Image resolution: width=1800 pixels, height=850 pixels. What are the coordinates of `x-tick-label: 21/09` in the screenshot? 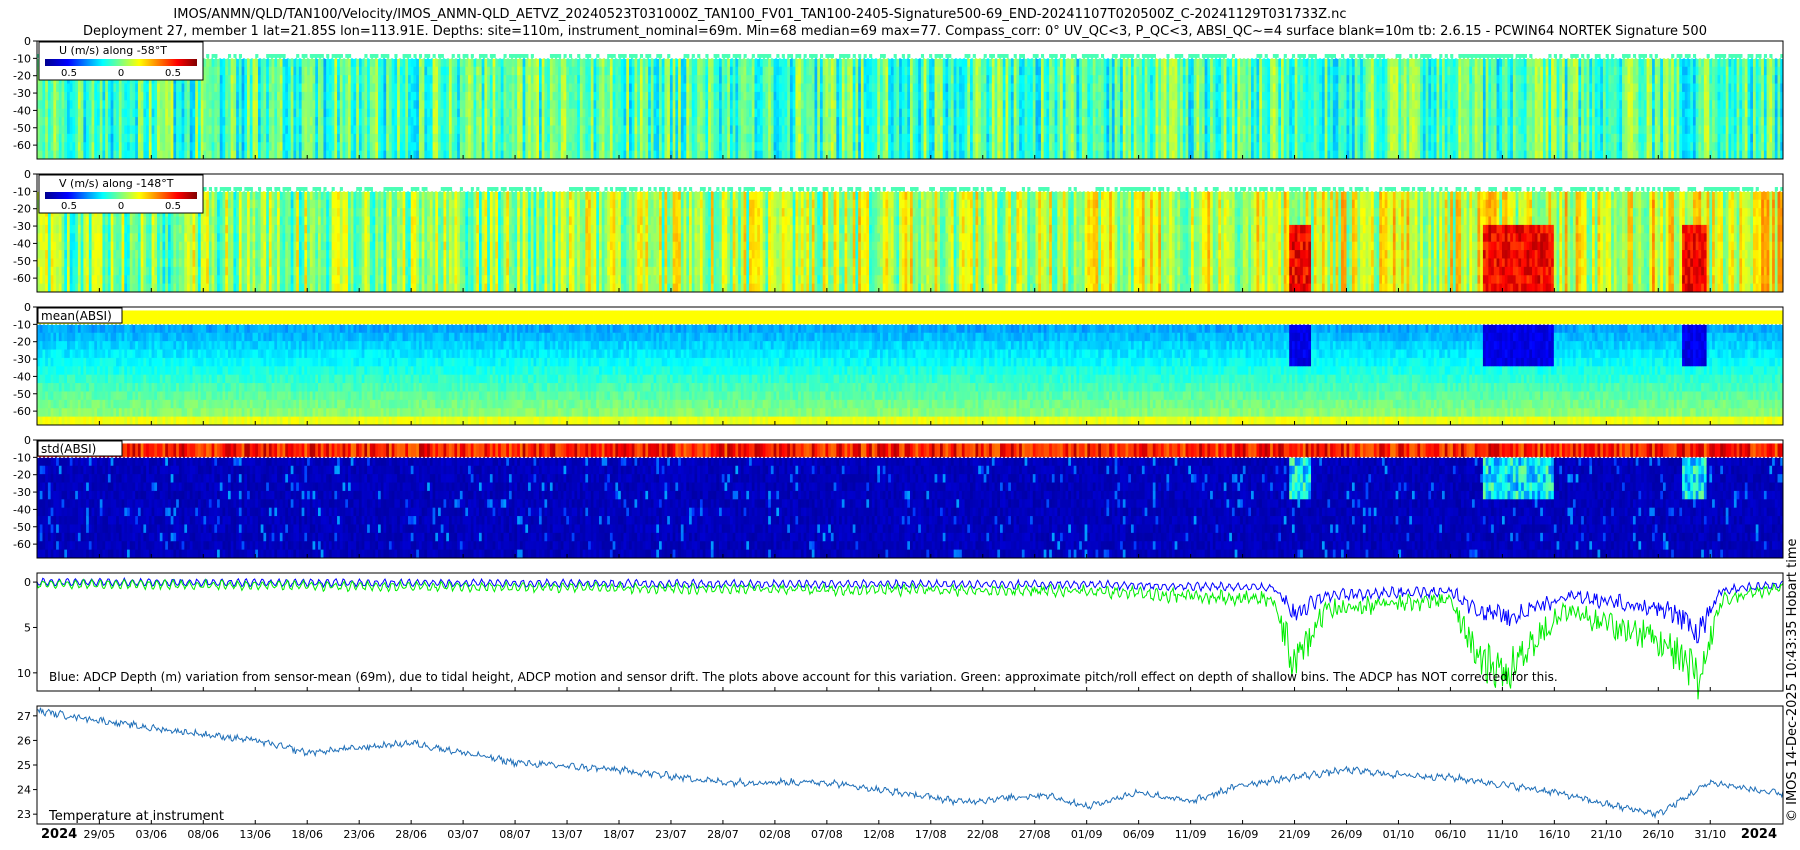 It's located at (1295, 834).